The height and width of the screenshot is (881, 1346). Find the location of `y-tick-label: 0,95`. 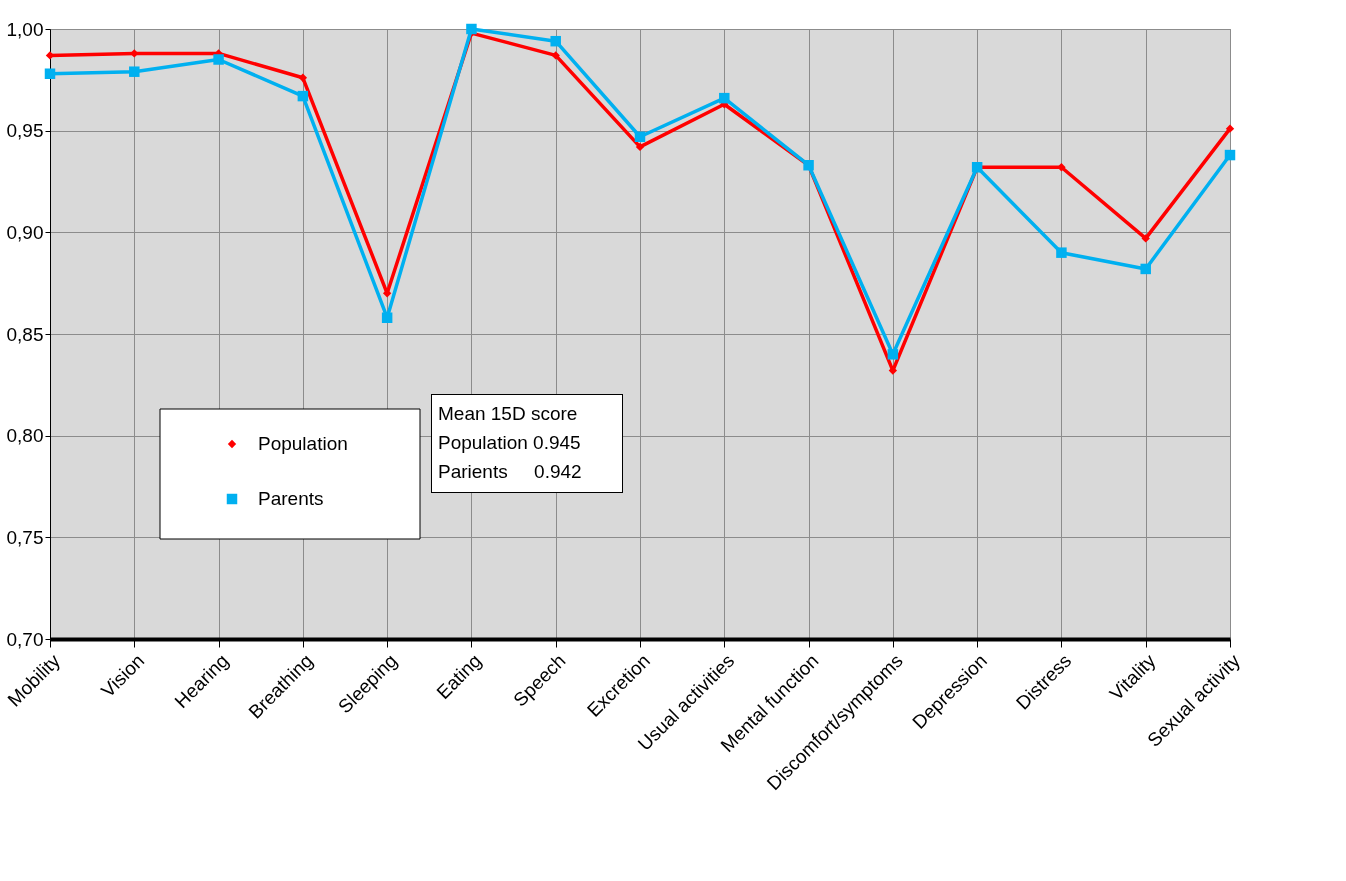

y-tick-label: 0,95 is located at coordinates (25, 131).